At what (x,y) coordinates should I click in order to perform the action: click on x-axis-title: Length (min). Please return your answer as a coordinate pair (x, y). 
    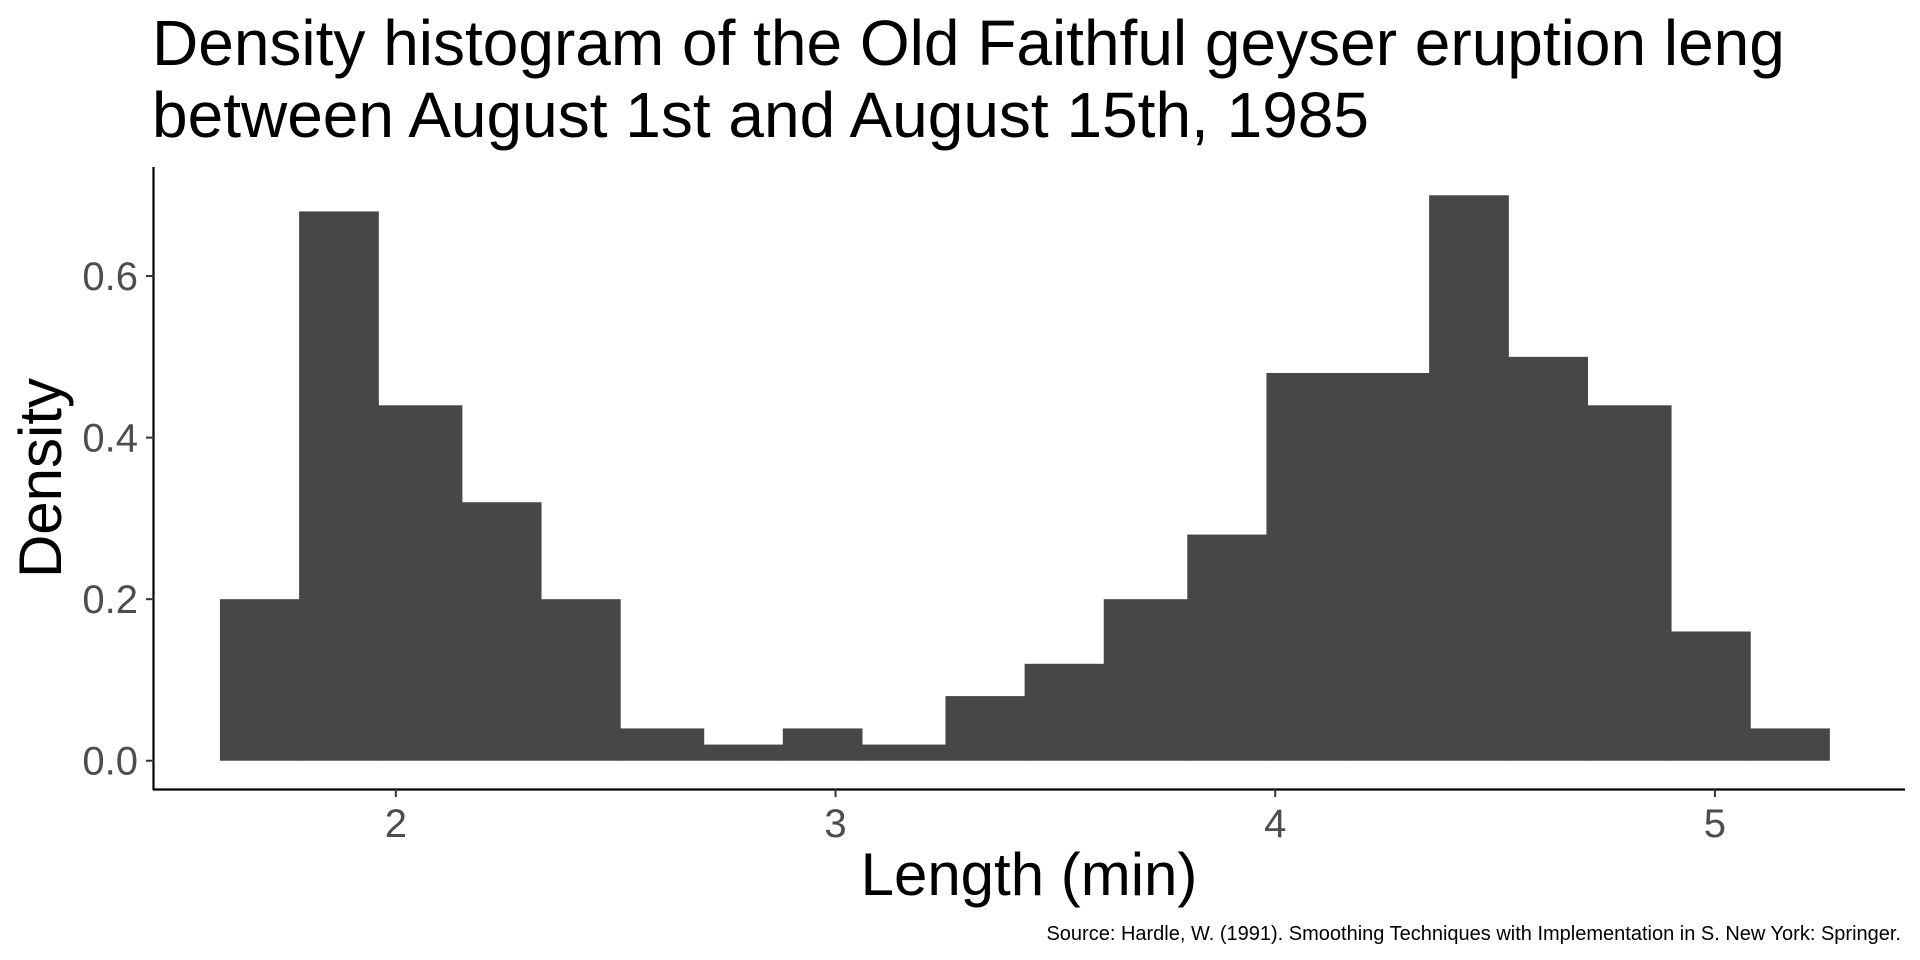
    Looking at the image, I should click on (1029, 874).